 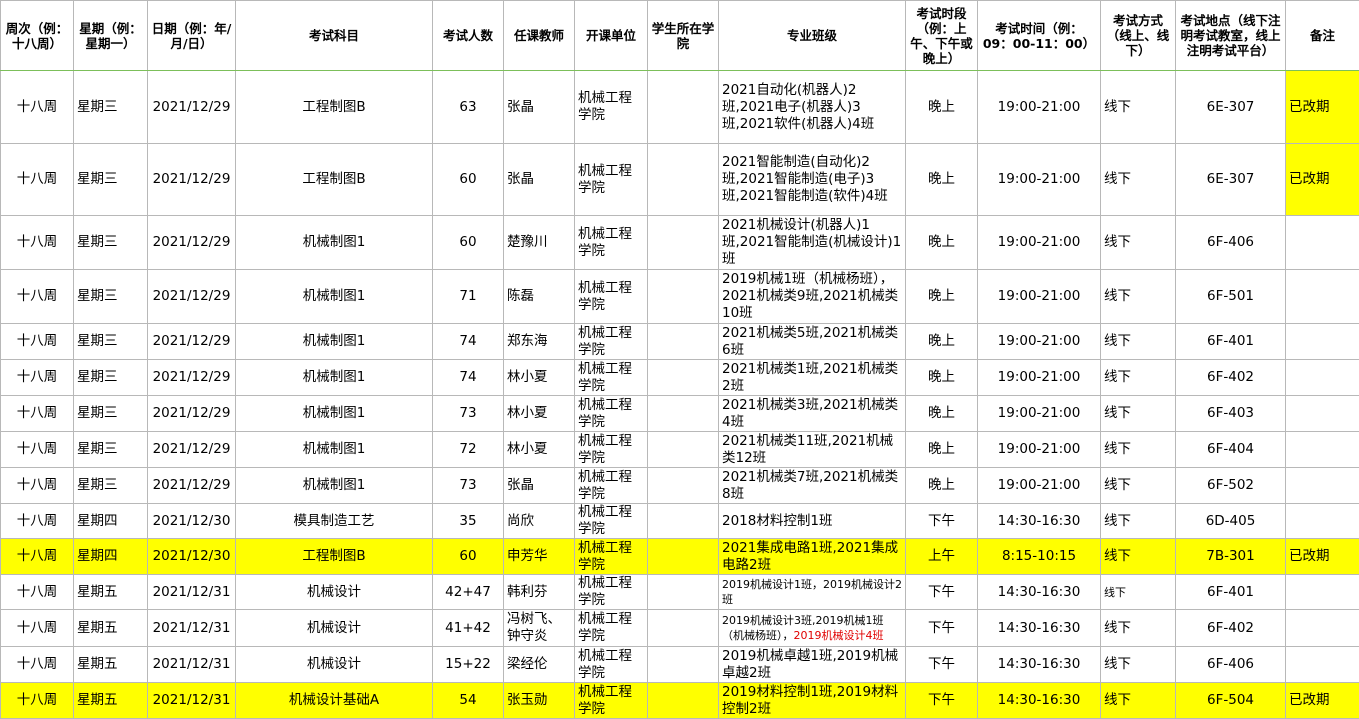 What do you see at coordinates (539, 36) in the screenshot?
I see `header-cell: 任课教师` at bounding box center [539, 36].